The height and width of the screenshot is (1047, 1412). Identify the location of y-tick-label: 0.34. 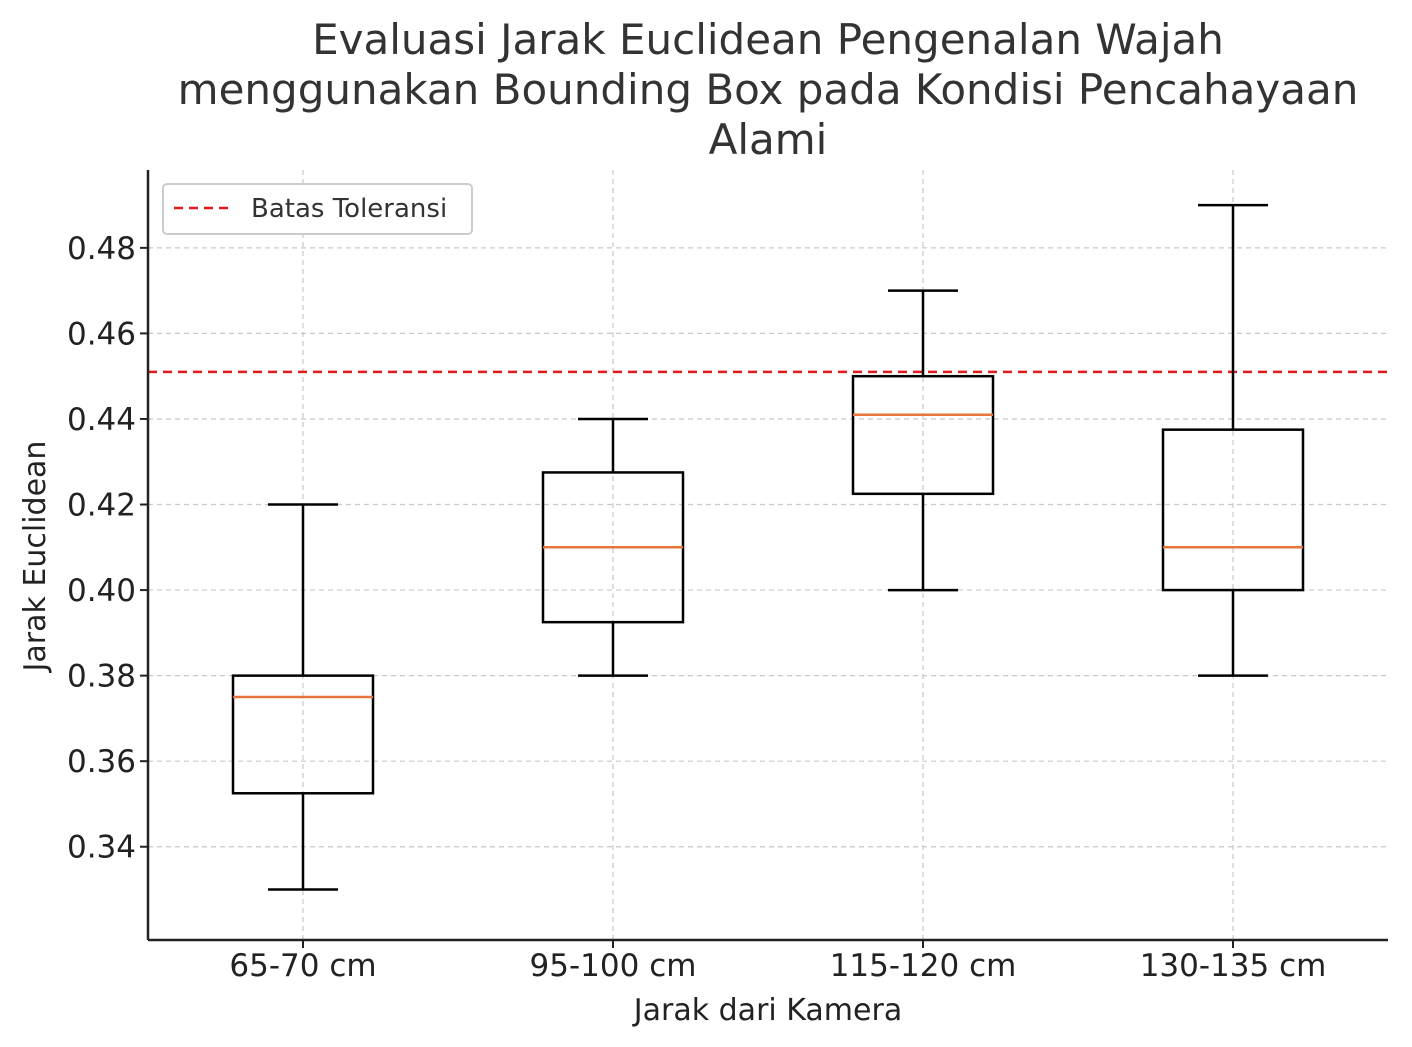
(101, 848).